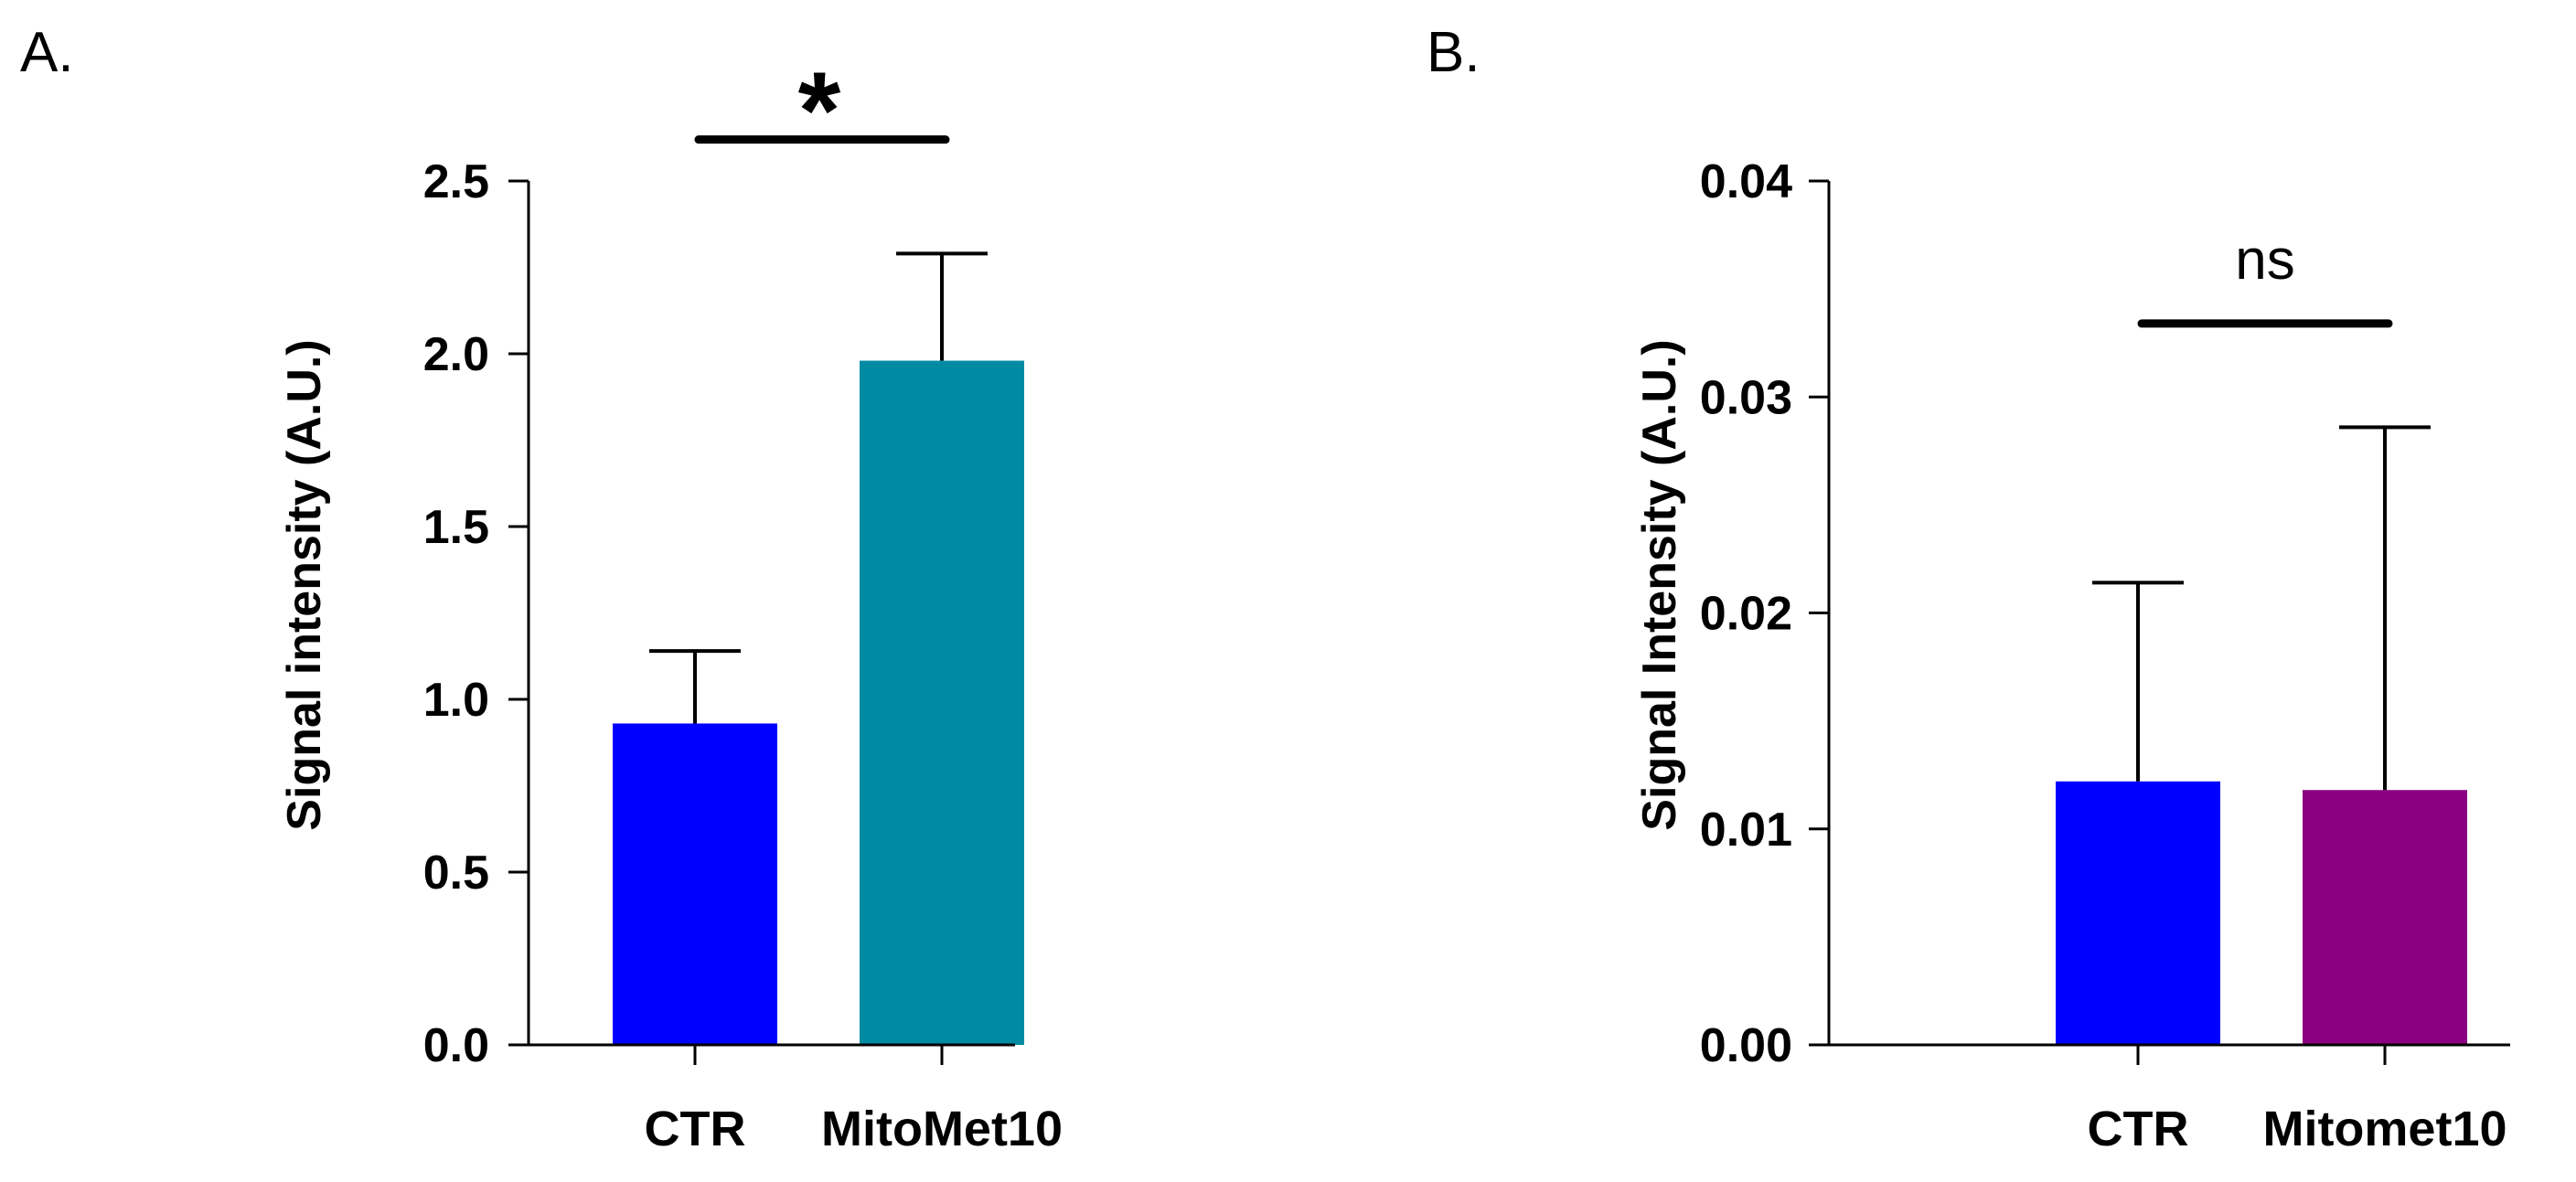 The width and height of the screenshot is (2576, 1182). Describe the element at coordinates (1659, 584) in the screenshot. I see `y-axis-label: Signal Intensity (A.U.)` at that location.